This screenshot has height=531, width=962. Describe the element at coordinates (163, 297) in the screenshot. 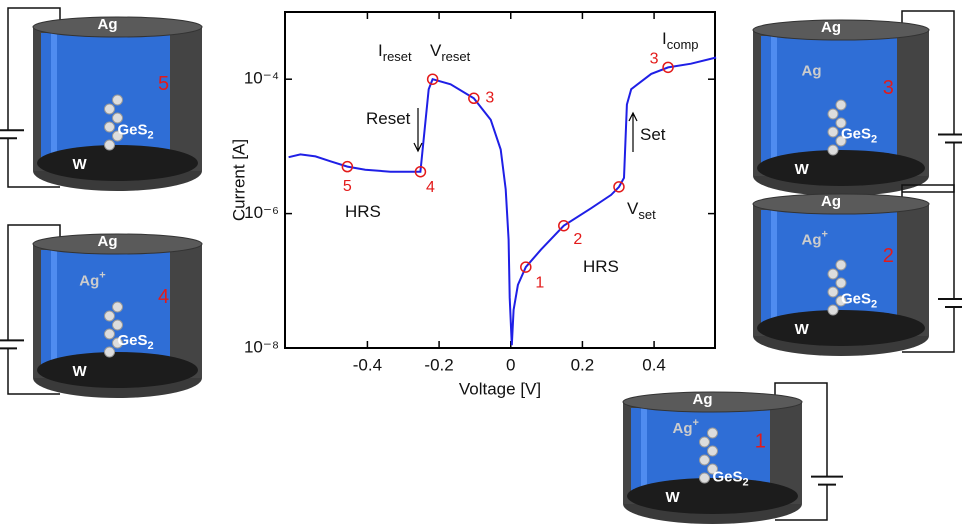

I see `step-number: 4` at that location.